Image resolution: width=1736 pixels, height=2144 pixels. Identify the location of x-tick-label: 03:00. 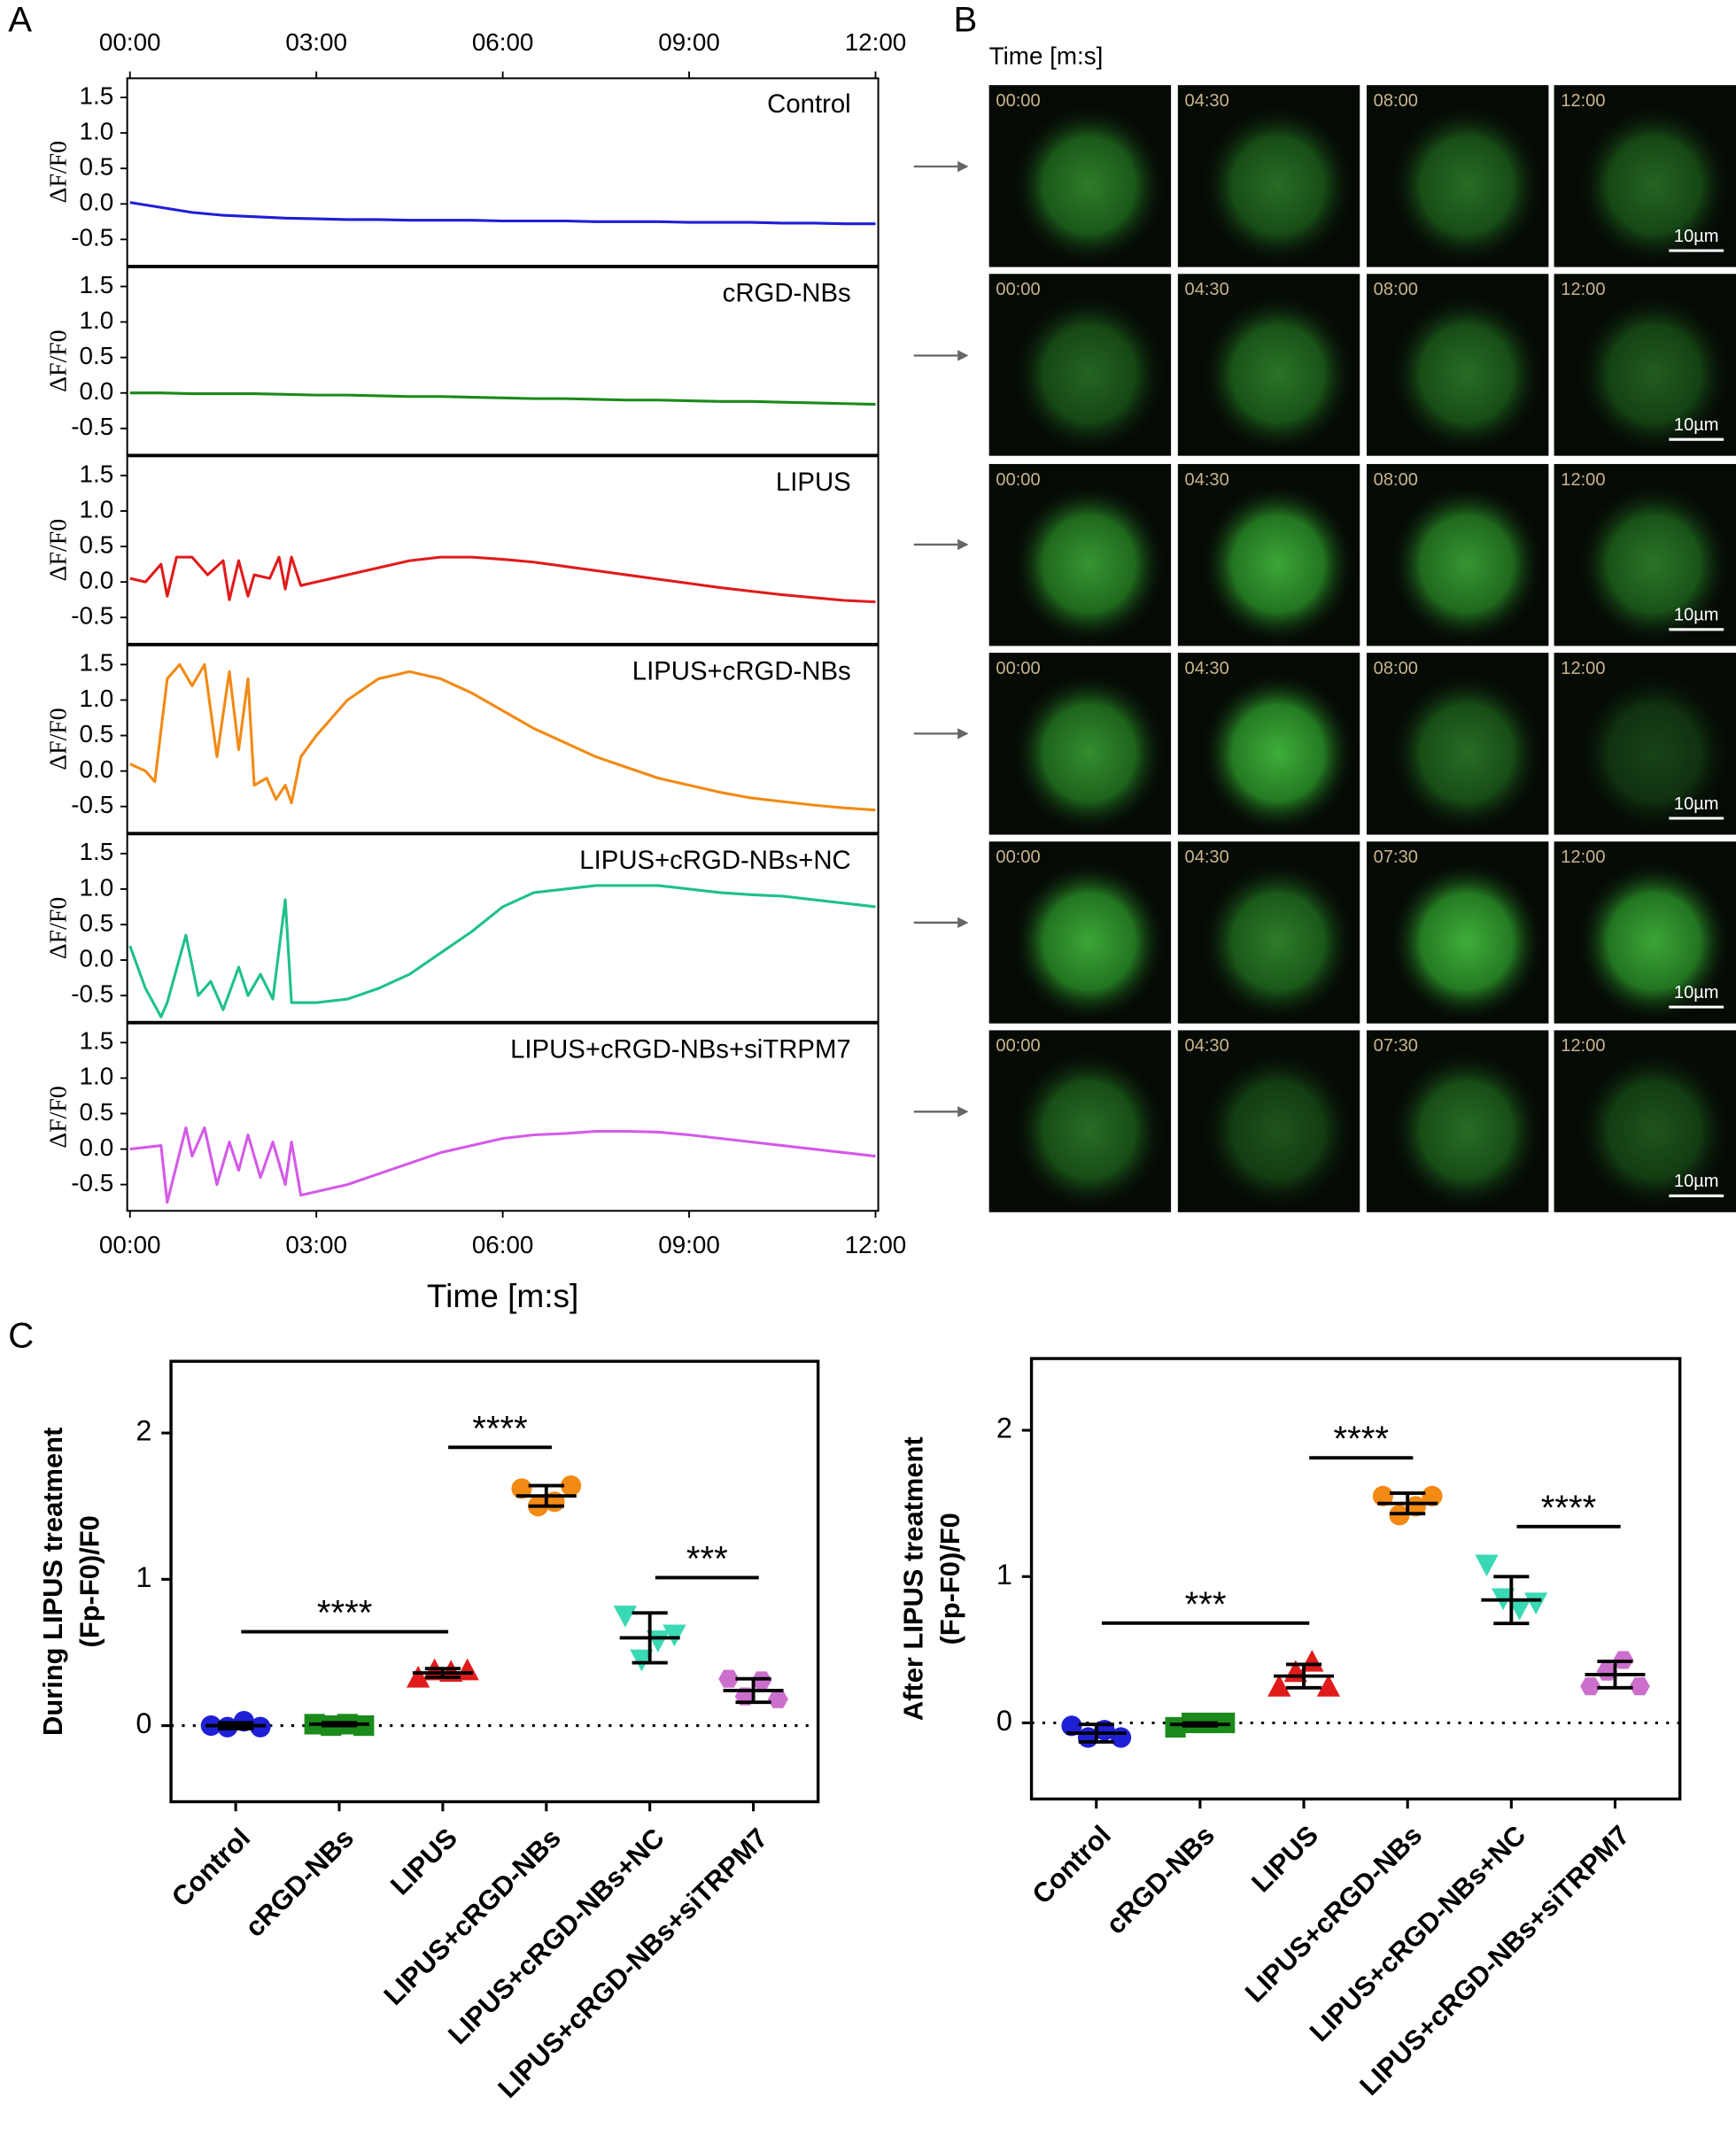
(316, 1244).